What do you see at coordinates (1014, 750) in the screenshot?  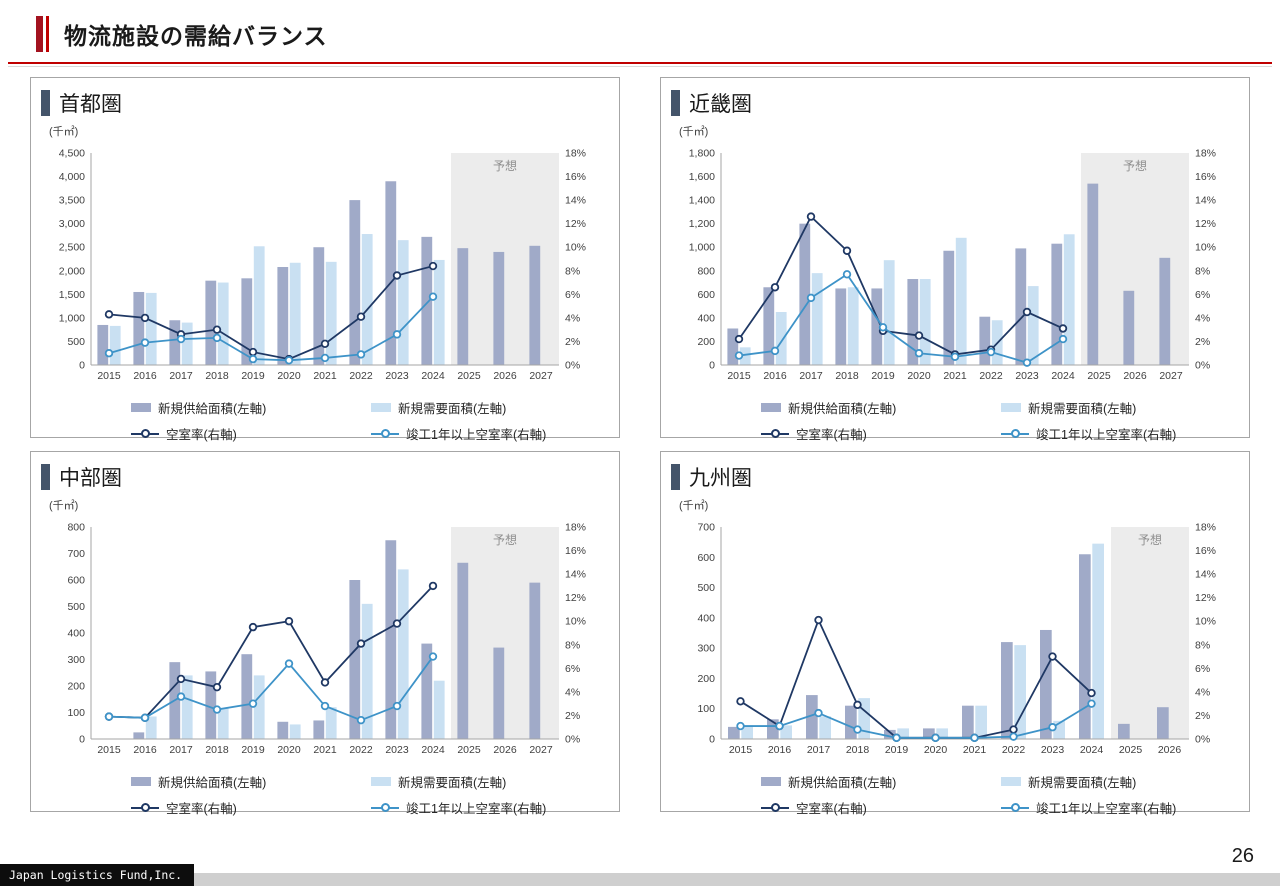 I see `x-axis-year: 2022` at bounding box center [1014, 750].